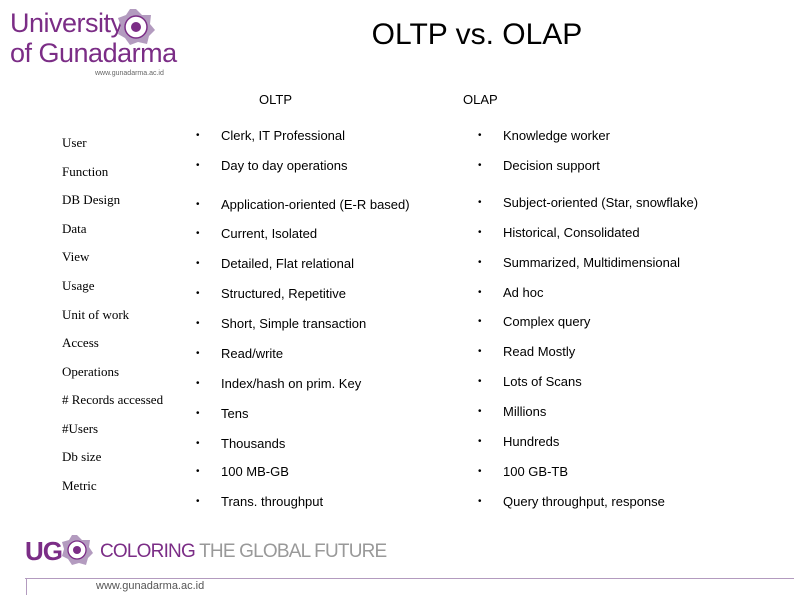 Image resolution: width=794 pixels, height=595 pixels. I want to click on row-label: #Users, so click(80, 428).